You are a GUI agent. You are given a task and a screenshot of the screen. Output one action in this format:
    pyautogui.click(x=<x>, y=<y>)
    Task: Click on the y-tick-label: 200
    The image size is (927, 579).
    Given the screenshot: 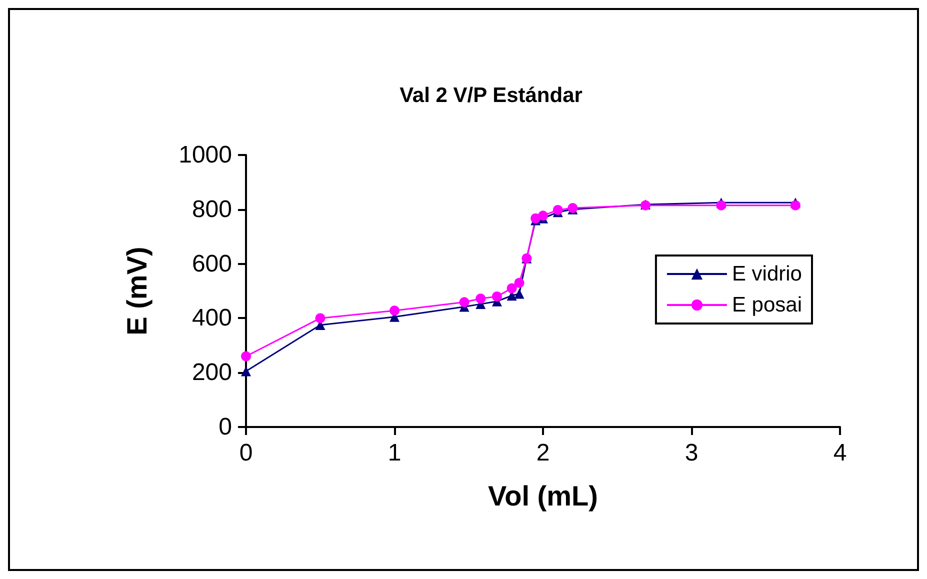 What is the action you would take?
    pyautogui.click(x=212, y=372)
    